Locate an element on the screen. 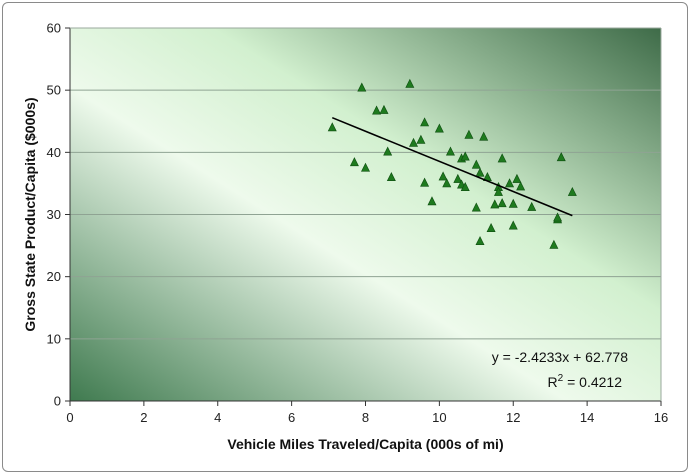  r2-prefix: R is located at coordinates (553, 382).